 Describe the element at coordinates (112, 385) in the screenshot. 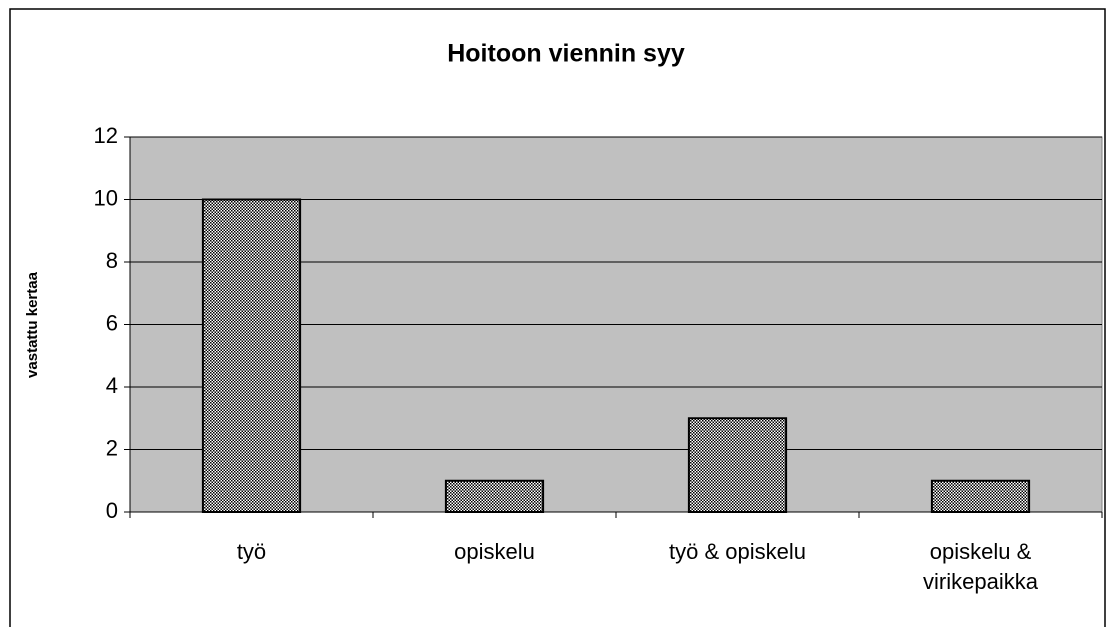

I see `y-tick-label: 4` at that location.